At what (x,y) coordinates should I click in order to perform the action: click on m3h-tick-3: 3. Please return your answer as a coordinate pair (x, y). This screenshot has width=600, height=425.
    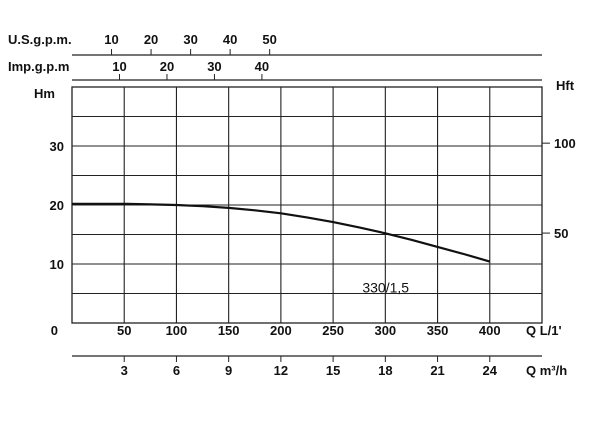
    Looking at the image, I should click on (124, 370).